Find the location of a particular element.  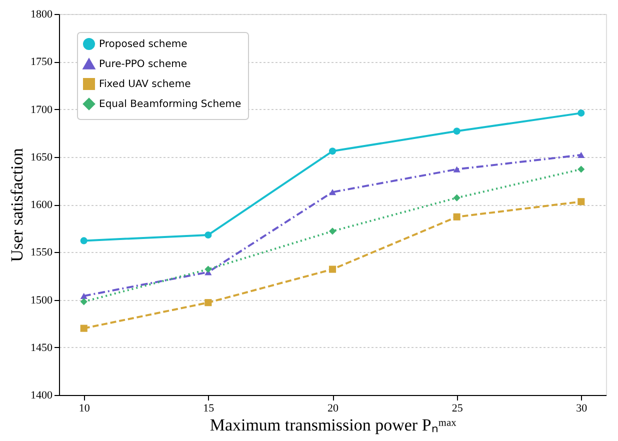

legend-label: Equal Beamforming Scheme is located at coordinates (170, 104).